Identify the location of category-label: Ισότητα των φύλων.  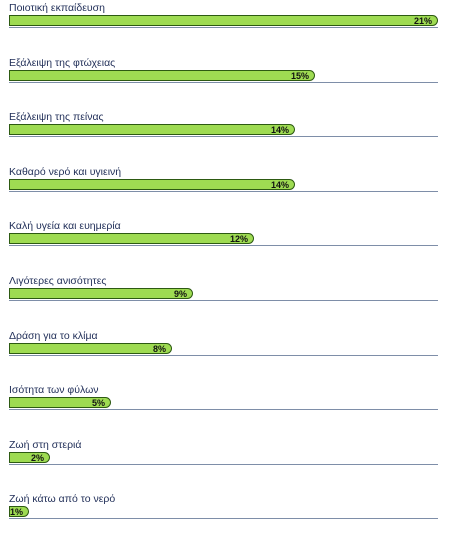
(54, 390).